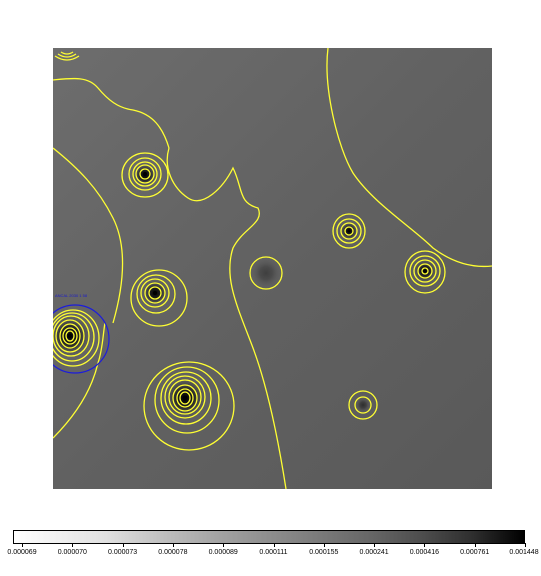  I want to click on region-label: ANCAL 2030 1 58, so click(71, 295).